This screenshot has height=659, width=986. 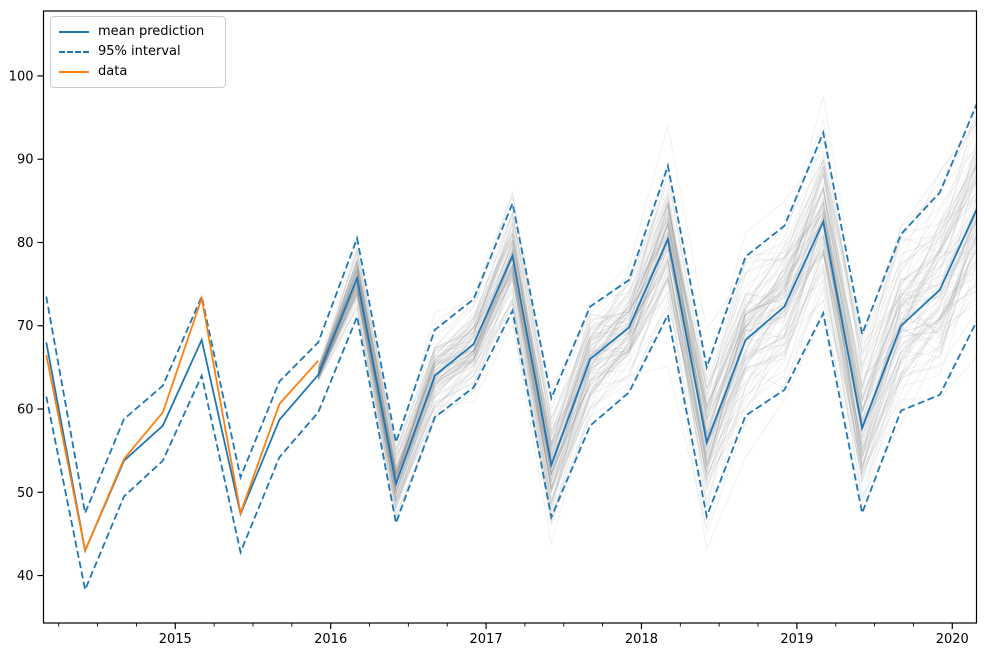 I want to click on x-tick-label: 2016, so click(x=330, y=639).